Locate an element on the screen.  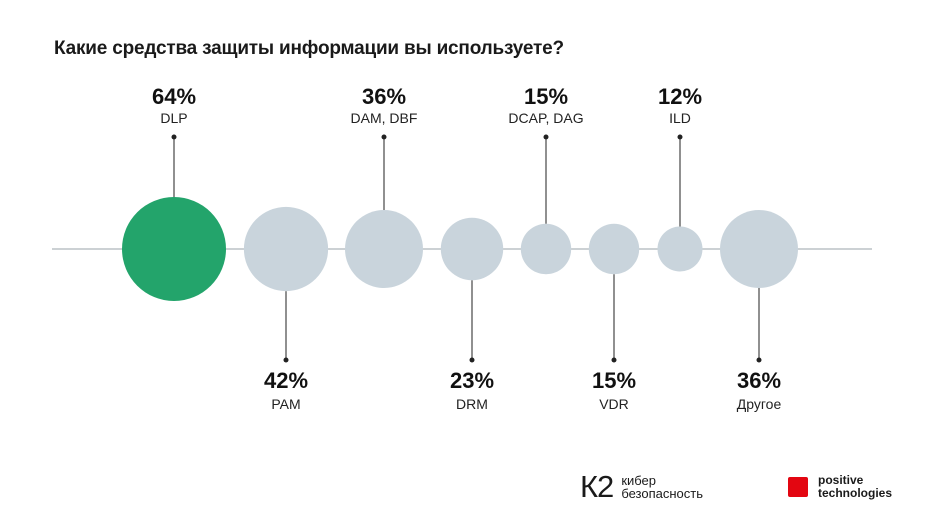
category-label: ILD is located at coordinates (680, 118).